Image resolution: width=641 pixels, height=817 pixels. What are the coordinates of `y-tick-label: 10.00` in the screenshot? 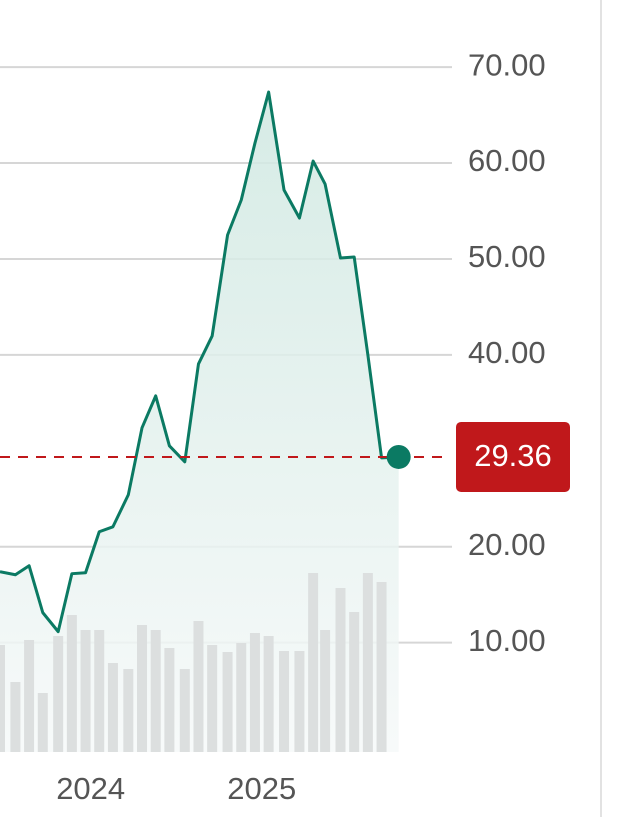 It's located at (507, 640).